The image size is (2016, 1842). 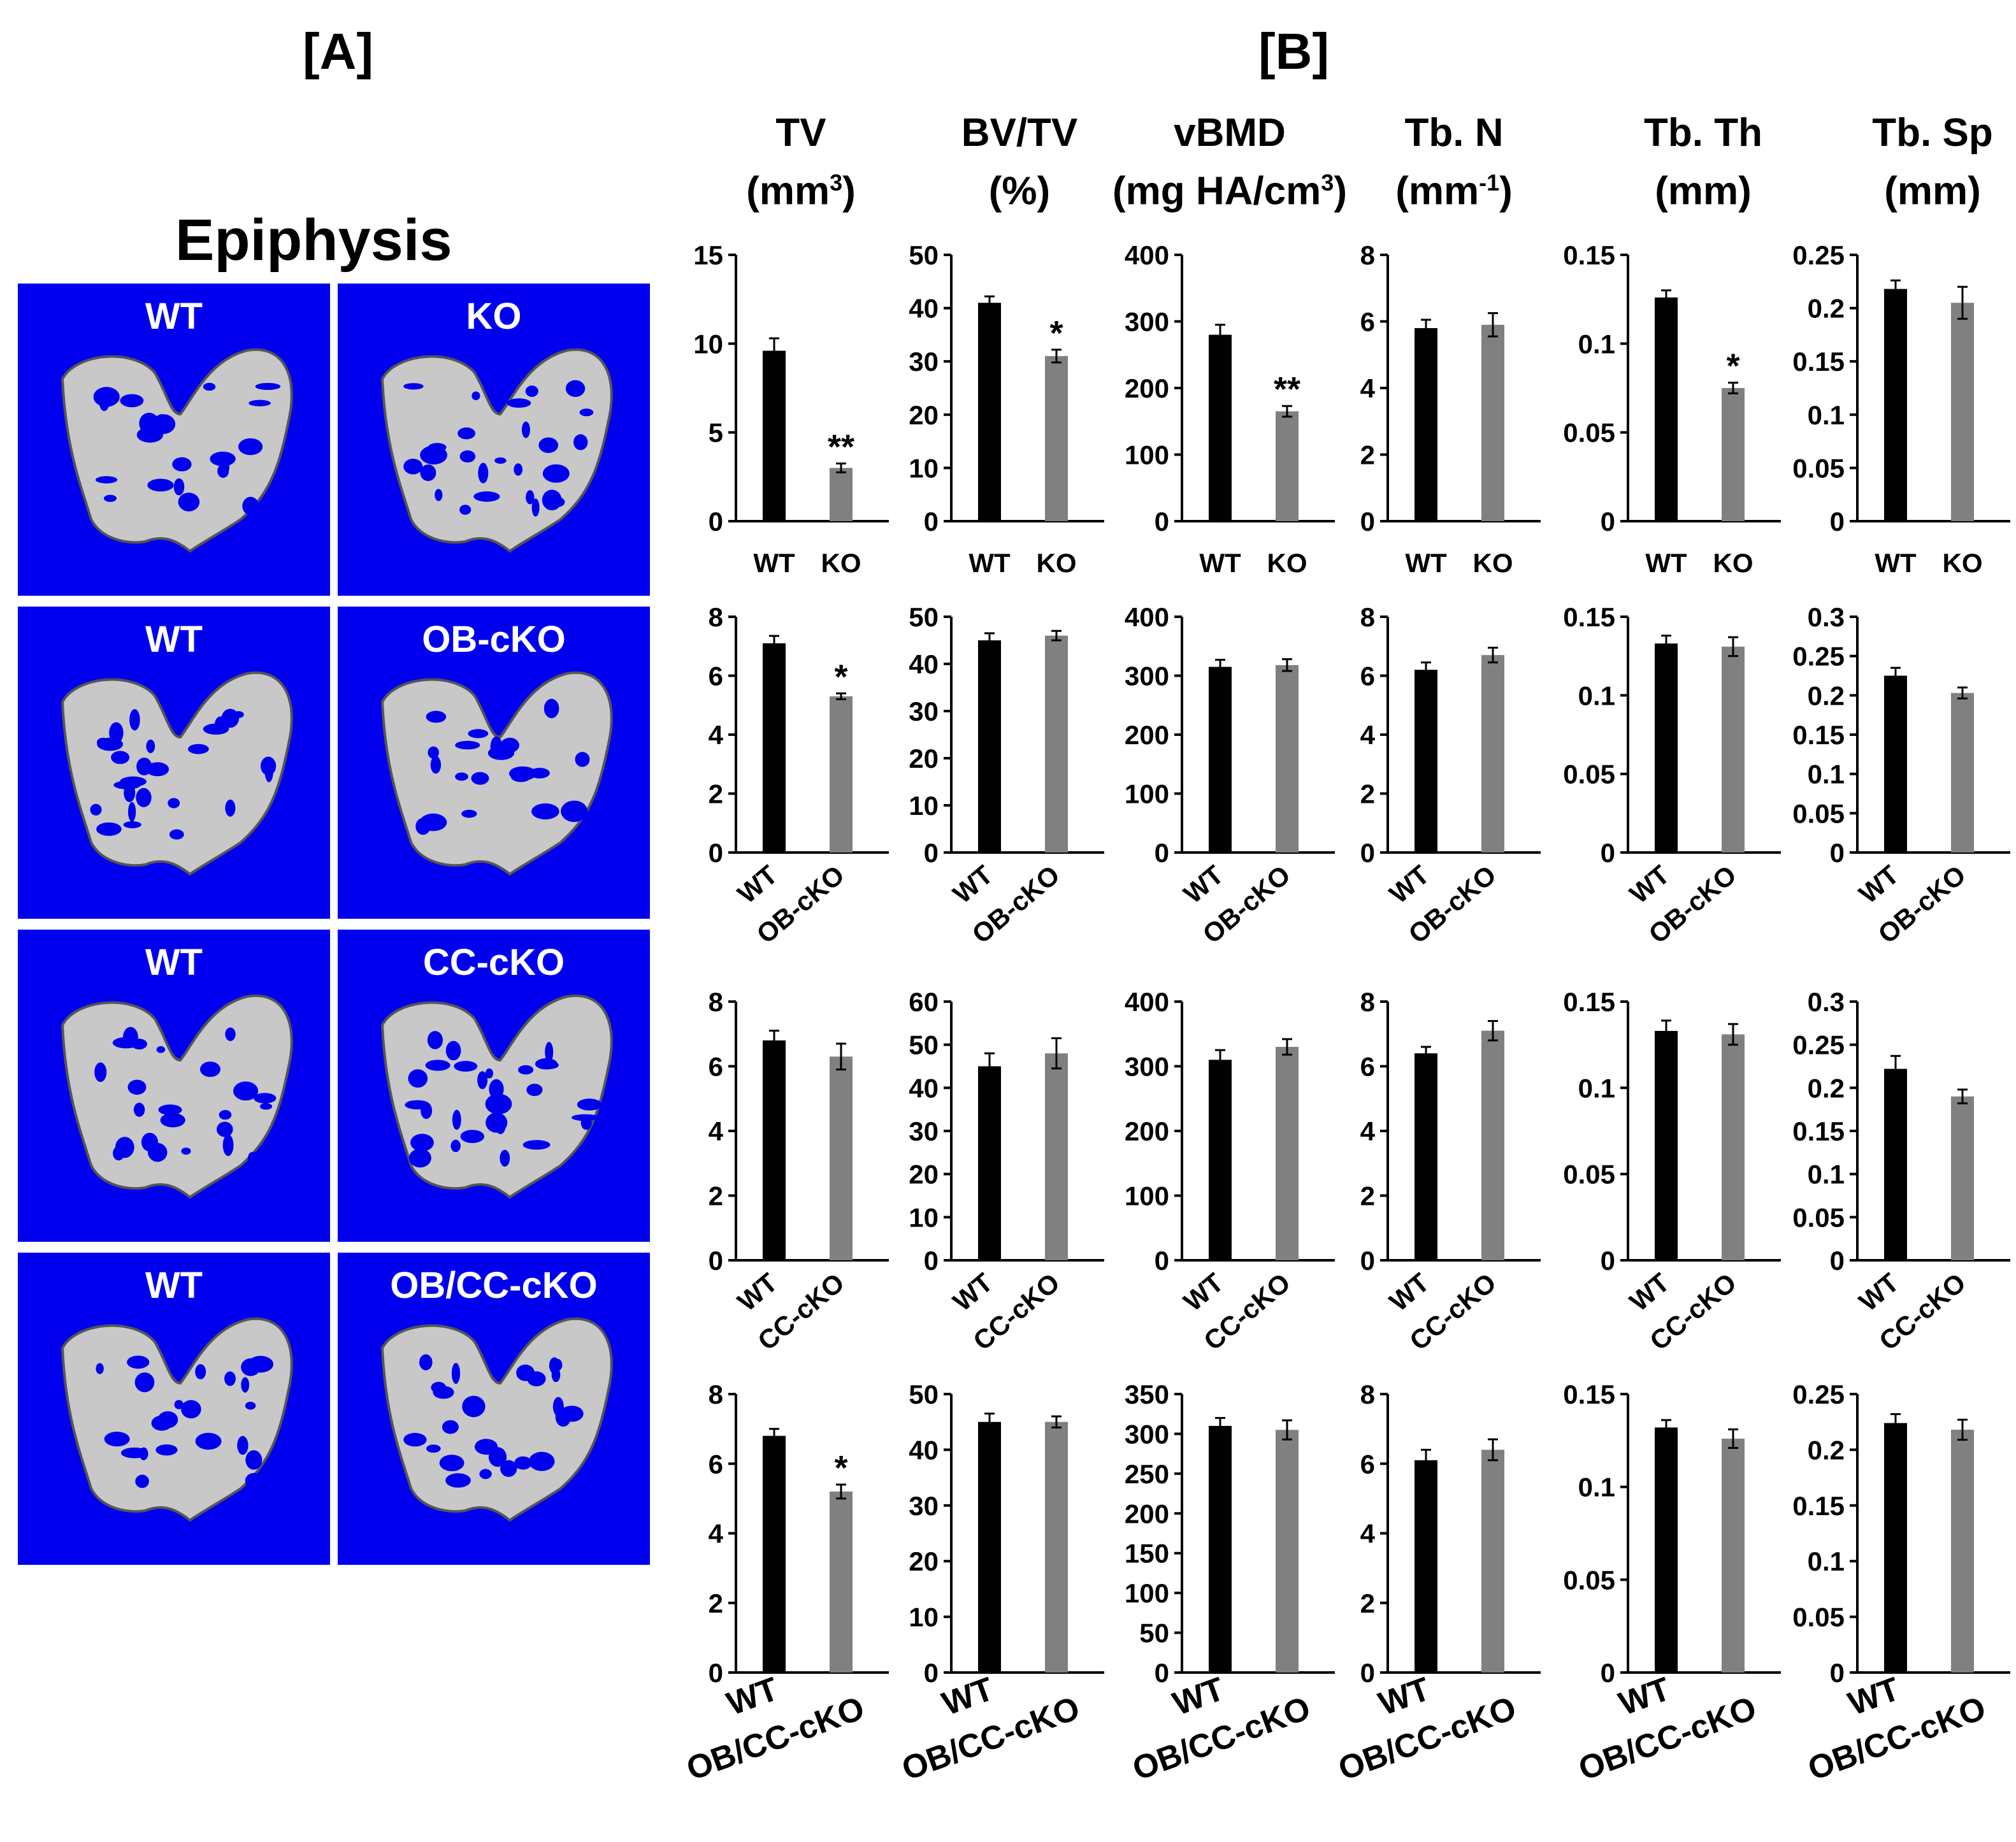 What do you see at coordinates (1147, 1474) in the screenshot?
I see `y-tick-label: 250` at bounding box center [1147, 1474].